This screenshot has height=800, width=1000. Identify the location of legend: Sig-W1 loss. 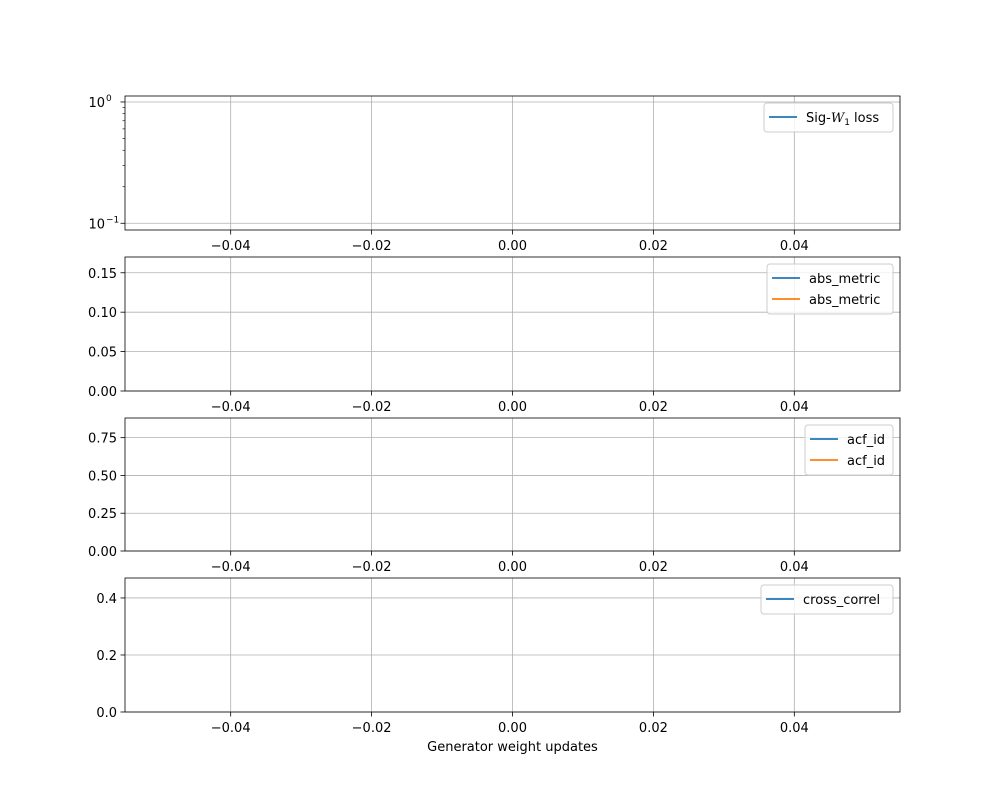
(828, 117).